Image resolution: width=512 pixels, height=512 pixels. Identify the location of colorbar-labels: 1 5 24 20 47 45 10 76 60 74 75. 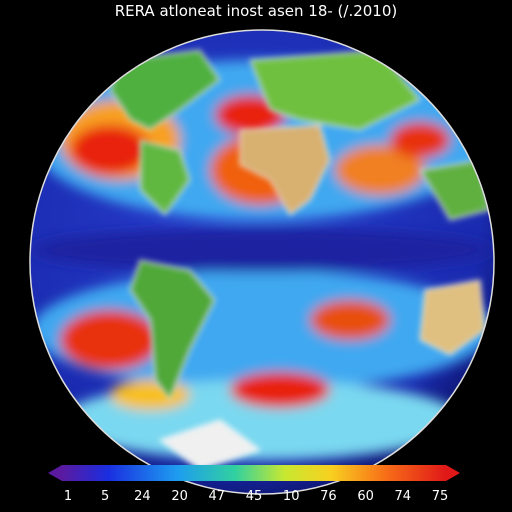
(256, 496).